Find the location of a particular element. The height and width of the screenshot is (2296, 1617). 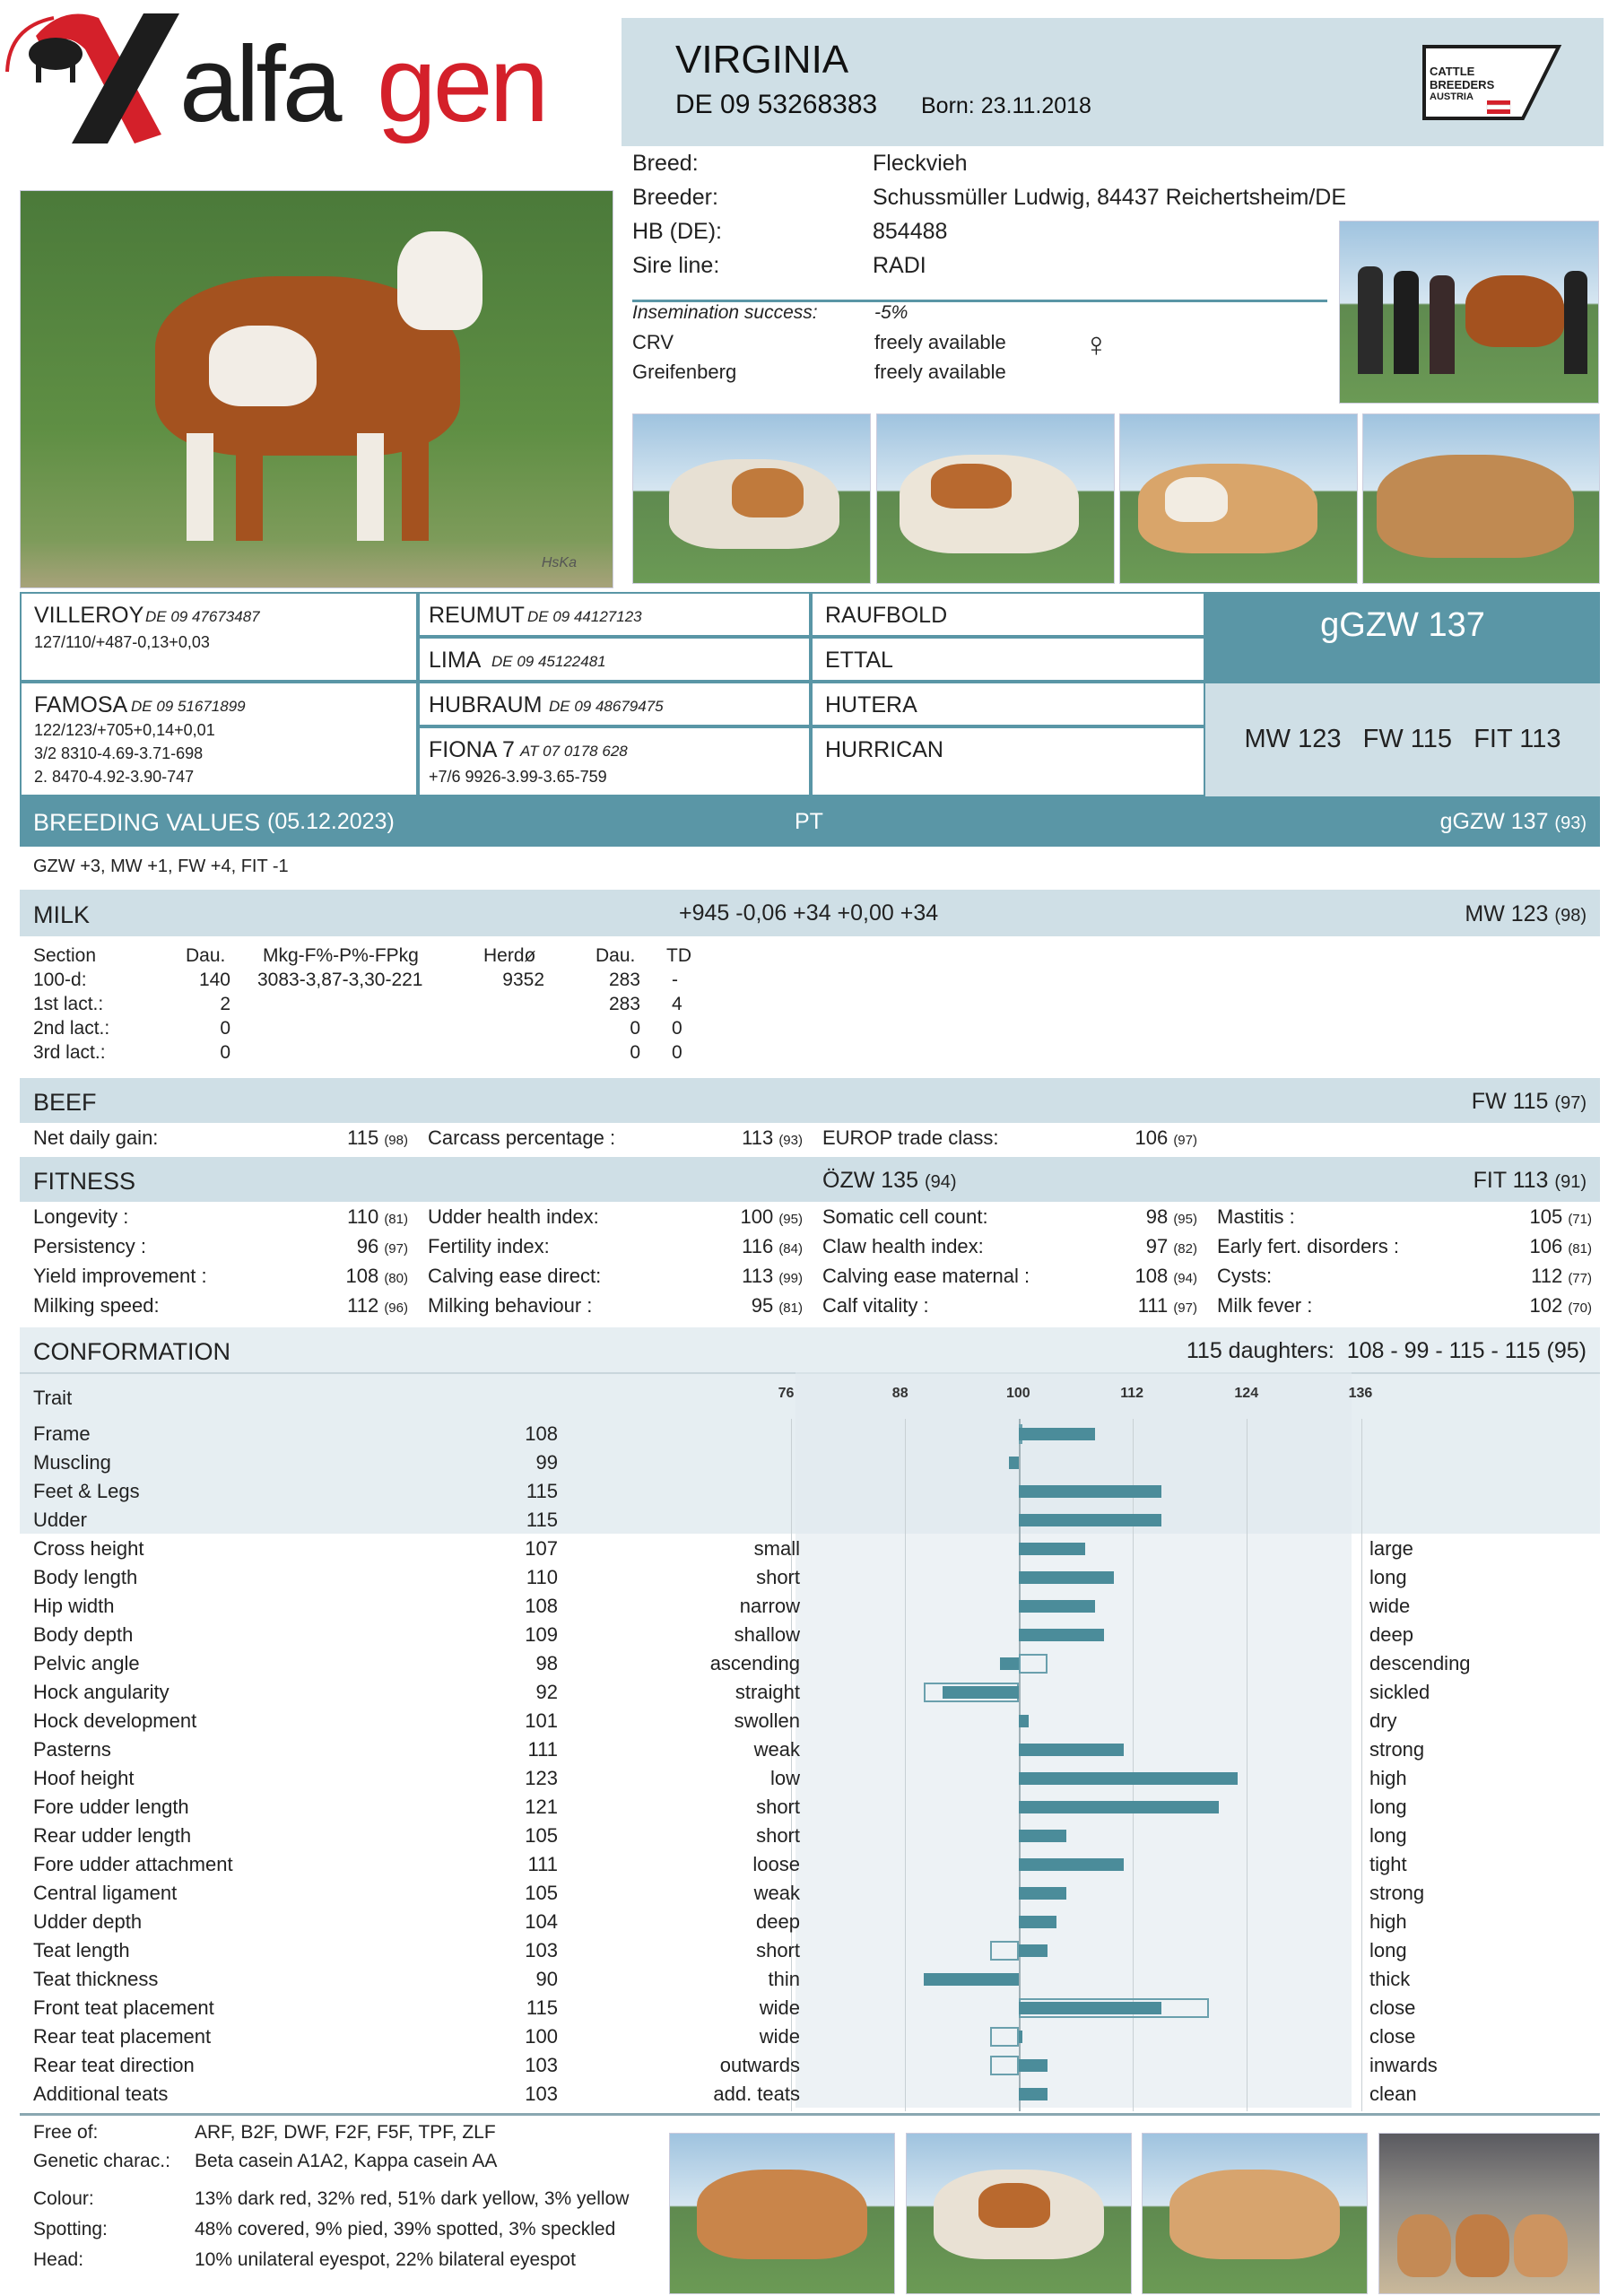

main-cow-head is located at coordinates (439, 280).